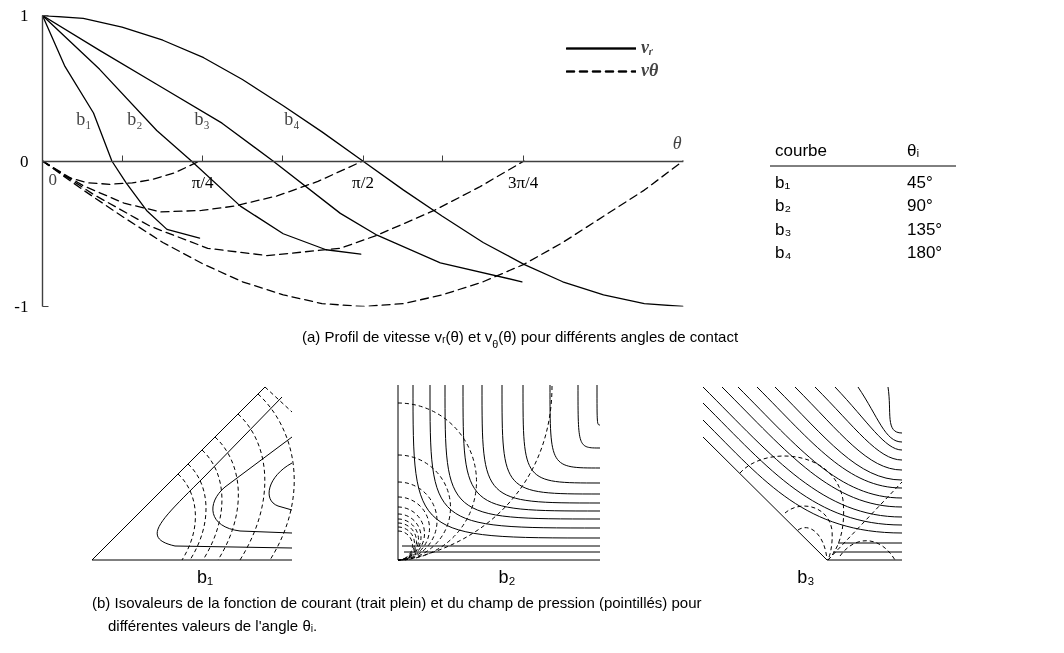 The width and height of the screenshot is (1064, 653). What do you see at coordinates (920, 205) in the screenshot?
I see `text: 90°` at bounding box center [920, 205].